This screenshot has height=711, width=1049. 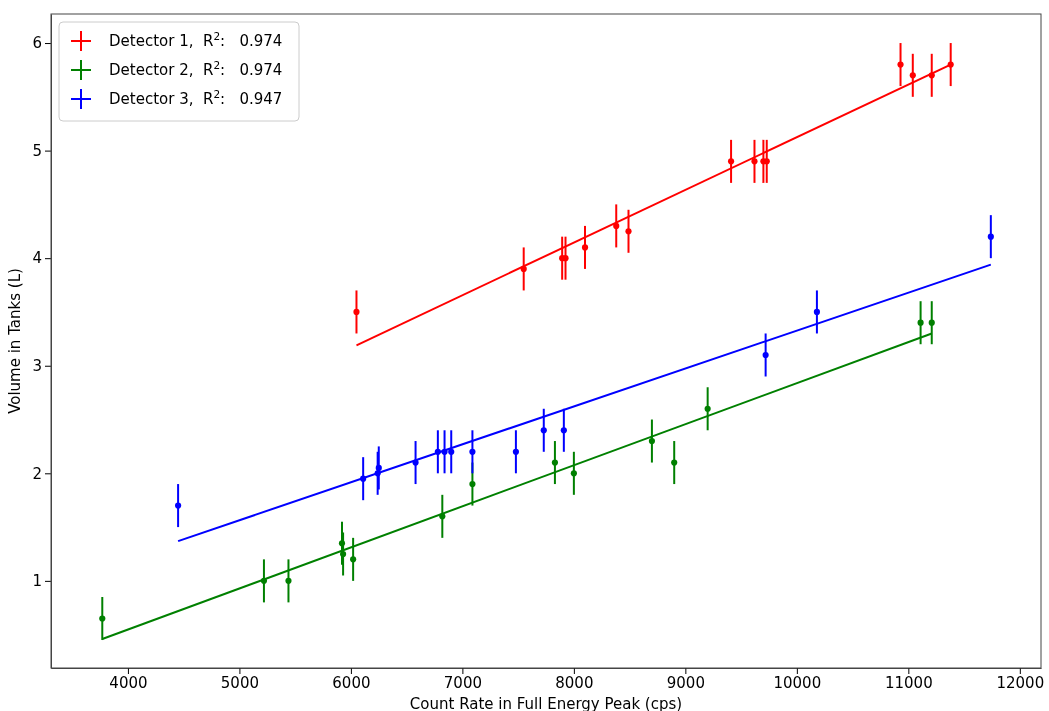 What do you see at coordinates (196, 98) in the screenshot?
I see `legend-label: Detector 3, R$^{2}$: 0.947` at bounding box center [196, 98].